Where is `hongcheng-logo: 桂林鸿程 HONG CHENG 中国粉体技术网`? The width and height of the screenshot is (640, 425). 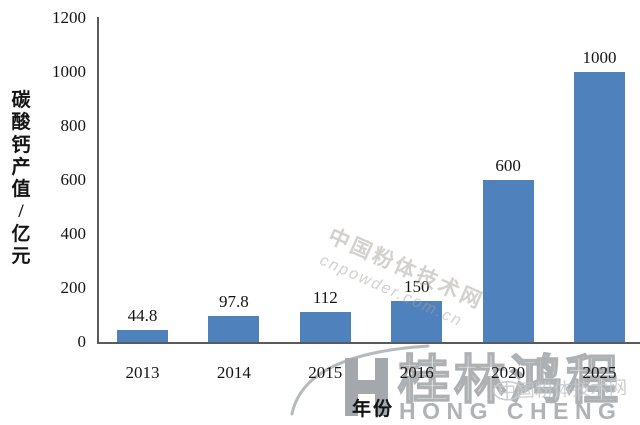 hongcheng-logo: 桂林鸿程 HONG CHENG 中国粉体技术网 is located at coordinates (459, 384).